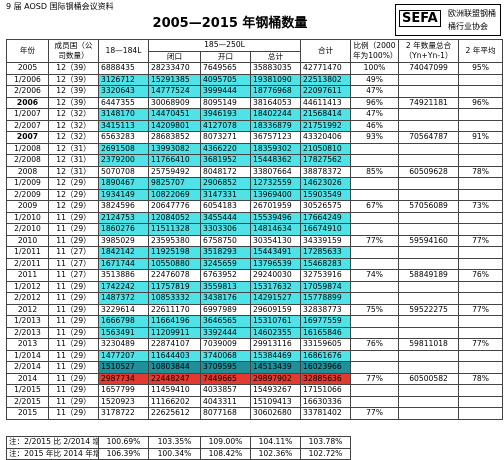  Describe the element at coordinates (27, 275) in the screenshot. I see `cell: 2011` at that location.